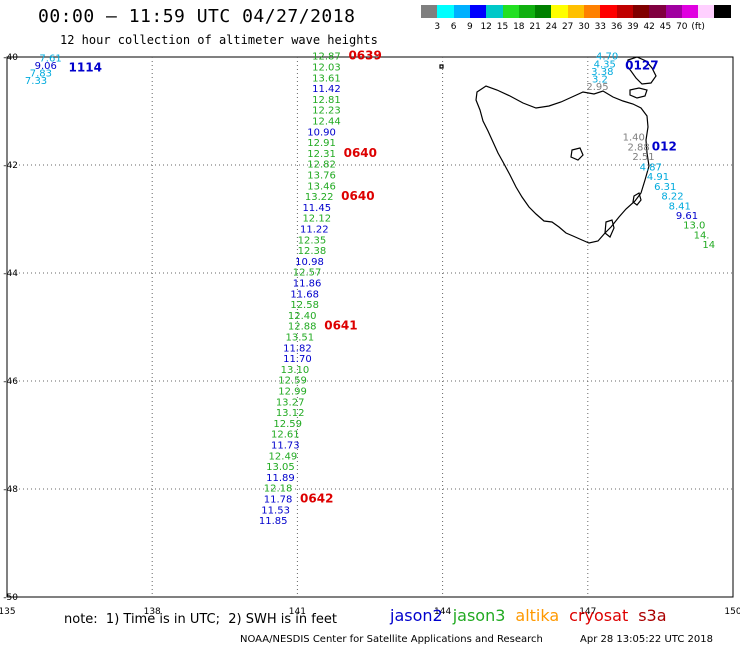 The height and width of the screenshot is (650, 740). I want to click on color-scale-tick: 9, so click(470, 27).